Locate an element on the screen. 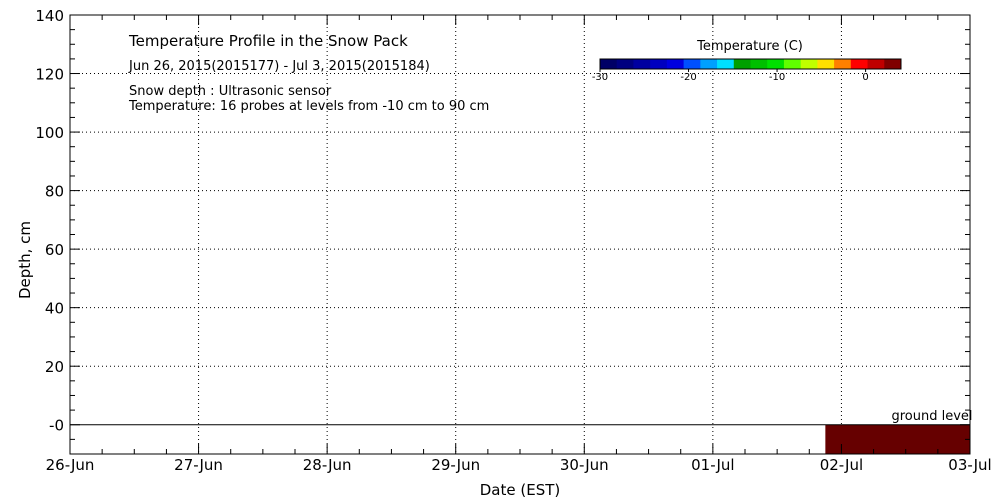 This screenshot has height=500, width=1000. y-axis-label: Depth, cm is located at coordinates (25, 260).